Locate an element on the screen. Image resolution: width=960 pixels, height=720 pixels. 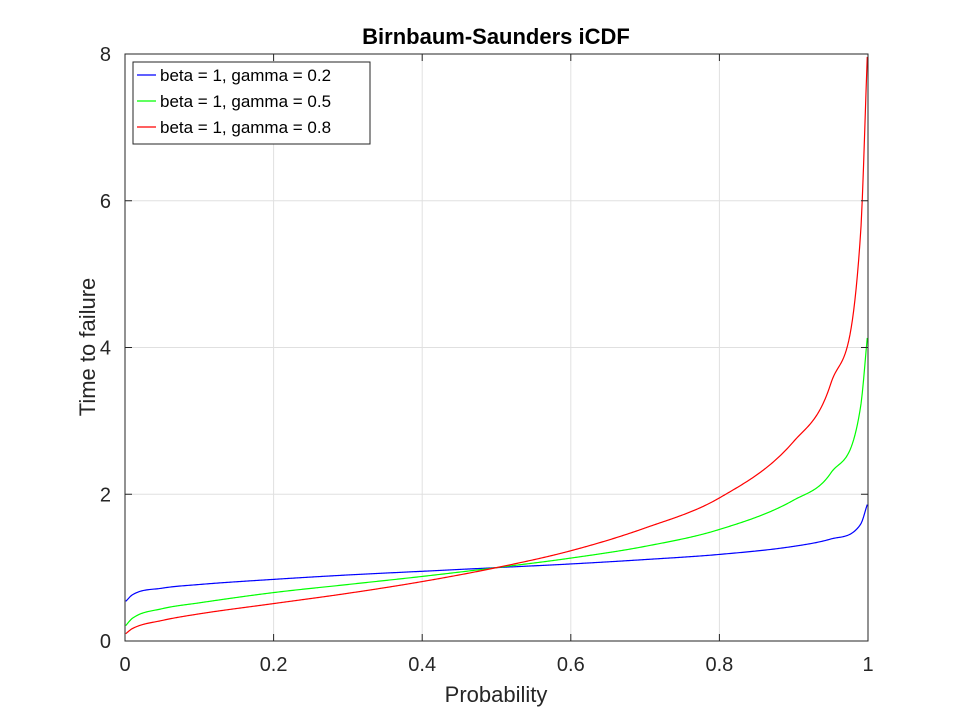
y-tick-label: 8 is located at coordinates (105, 55).